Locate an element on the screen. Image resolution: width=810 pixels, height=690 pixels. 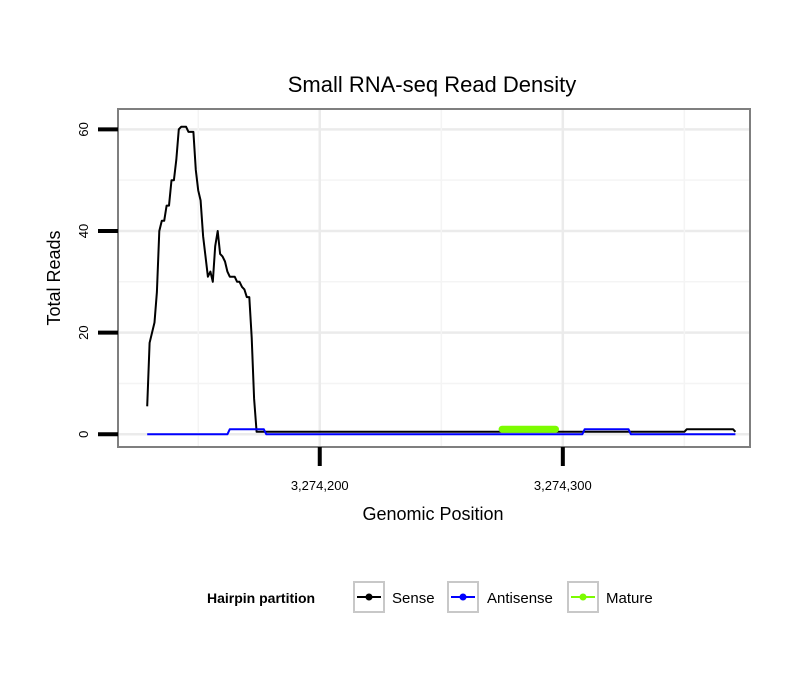
y-tick-label: 40 is located at coordinates (83, 231).